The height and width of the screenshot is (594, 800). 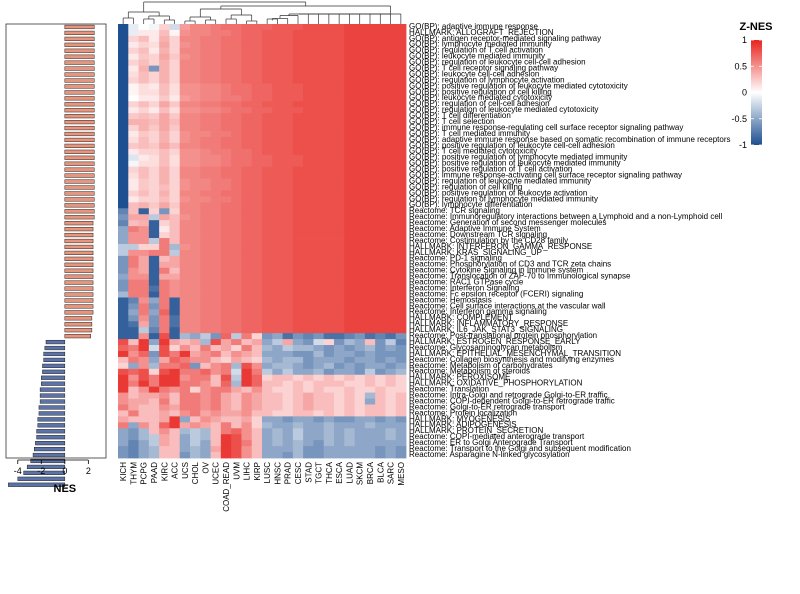 I want to click on column-label: UCS, so click(x=185, y=470).